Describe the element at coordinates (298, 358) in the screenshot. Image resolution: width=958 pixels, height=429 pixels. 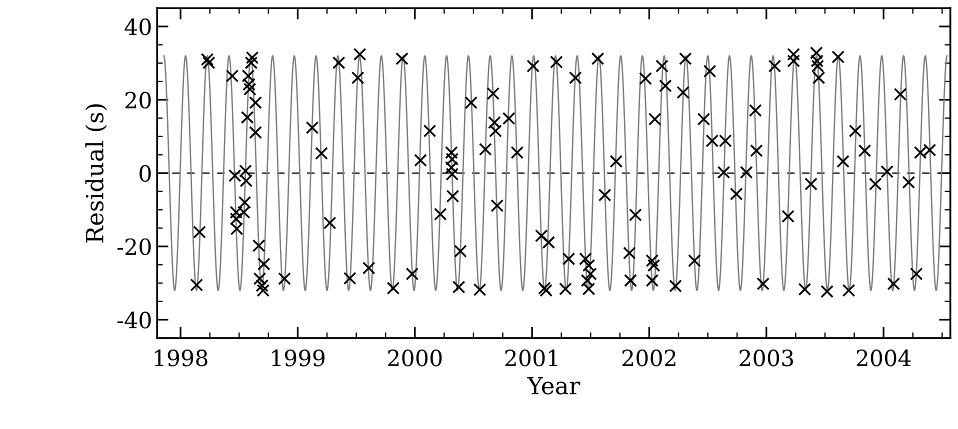
I see `x-tick-label: 1999` at that location.